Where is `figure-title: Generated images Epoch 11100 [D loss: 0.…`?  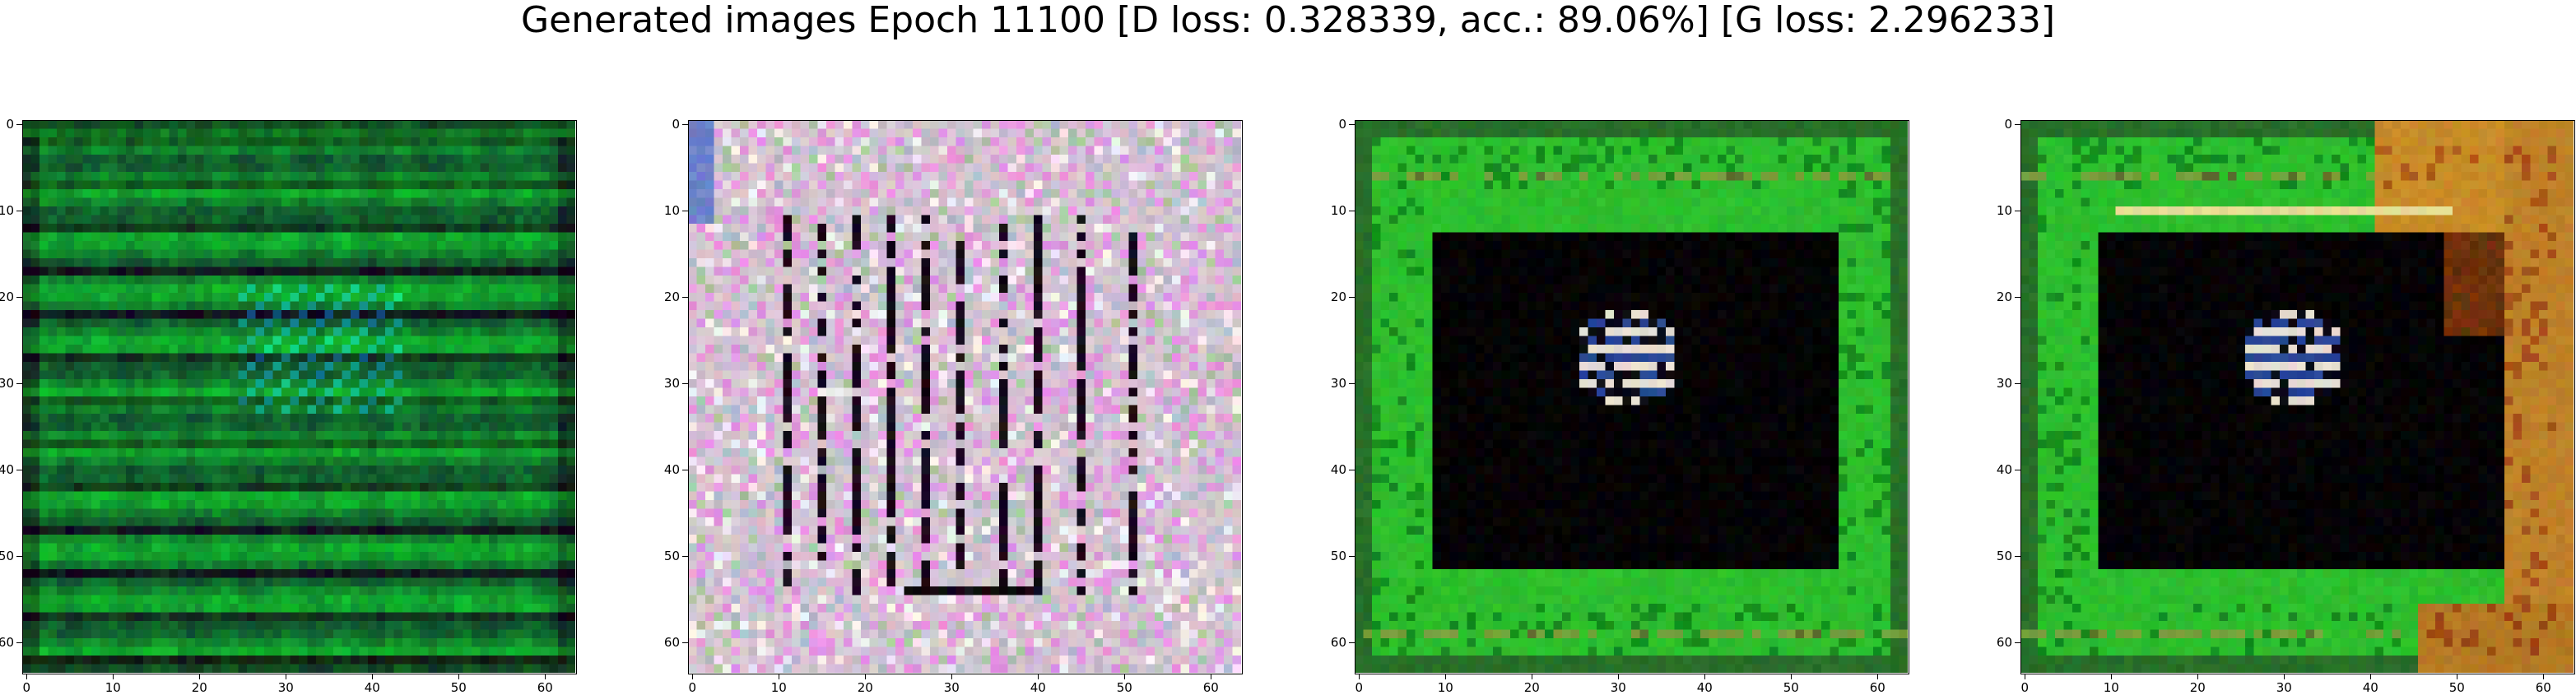
figure-title: Generated images Epoch 11100 [D loss: 0.… is located at coordinates (1288, 20).